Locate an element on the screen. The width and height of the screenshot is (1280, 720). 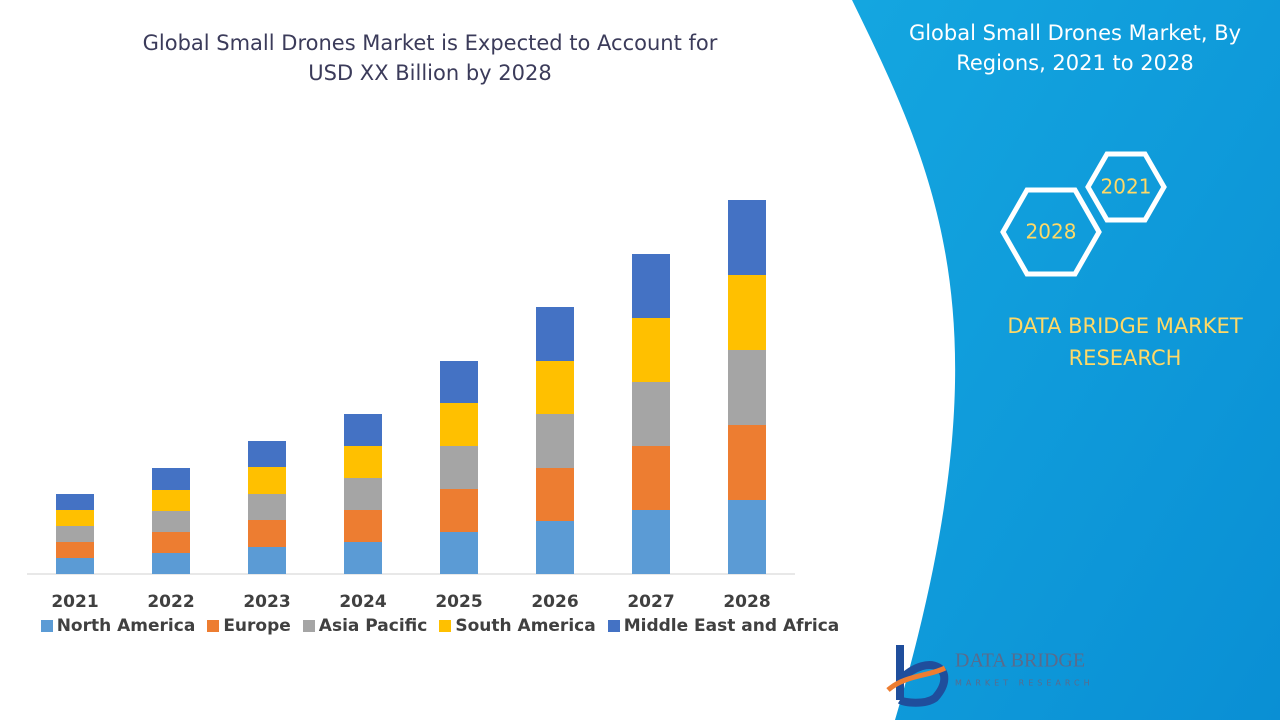
logo-mark is located at coordinates (922, 676).